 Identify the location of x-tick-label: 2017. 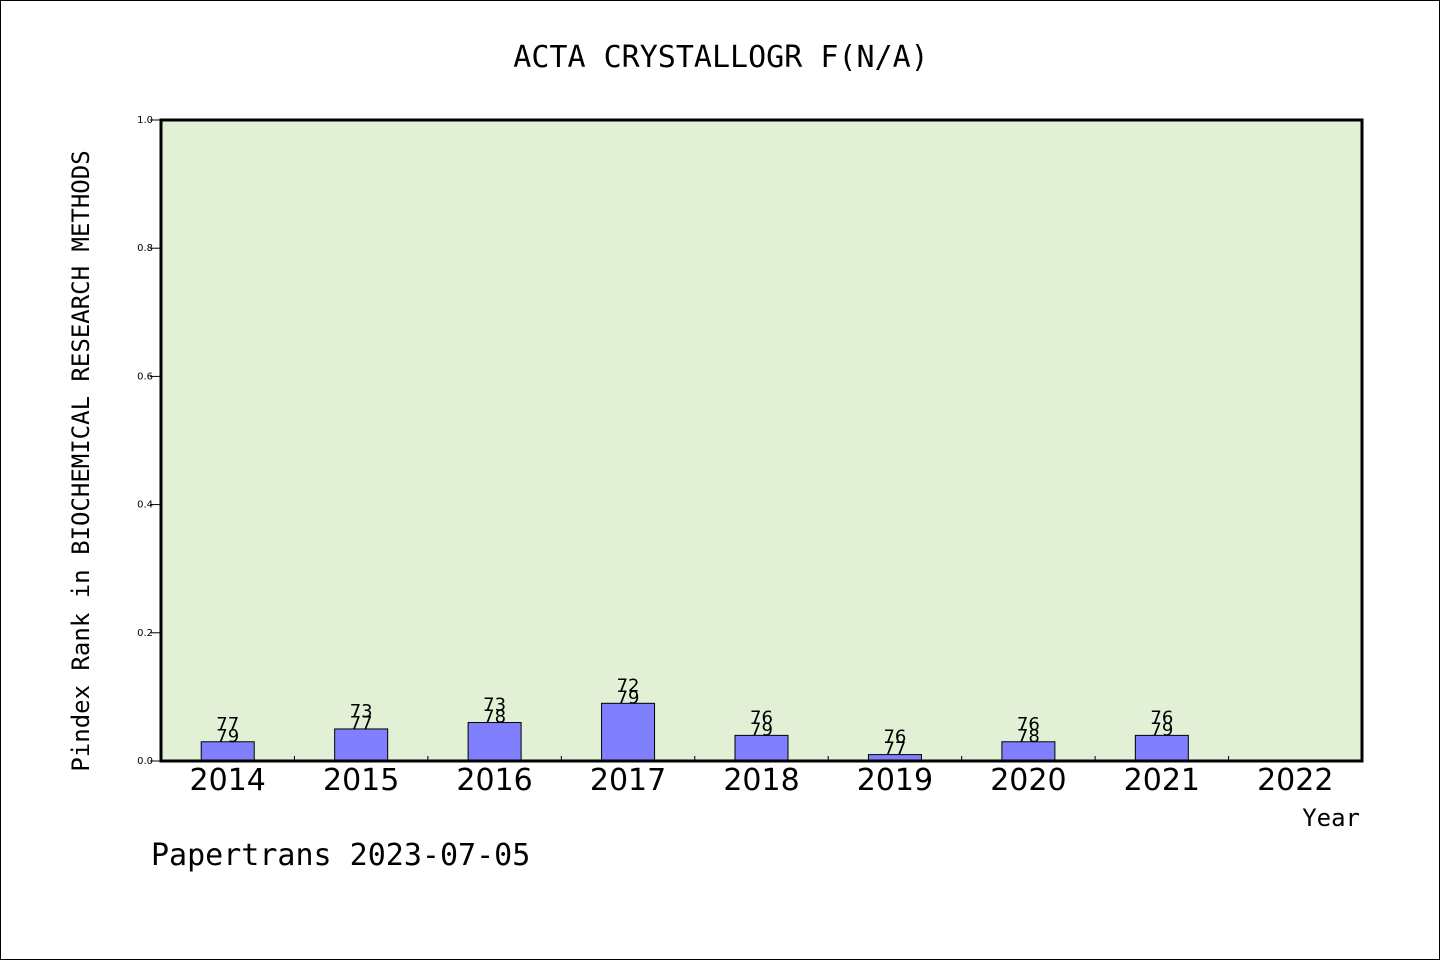
(628, 780).